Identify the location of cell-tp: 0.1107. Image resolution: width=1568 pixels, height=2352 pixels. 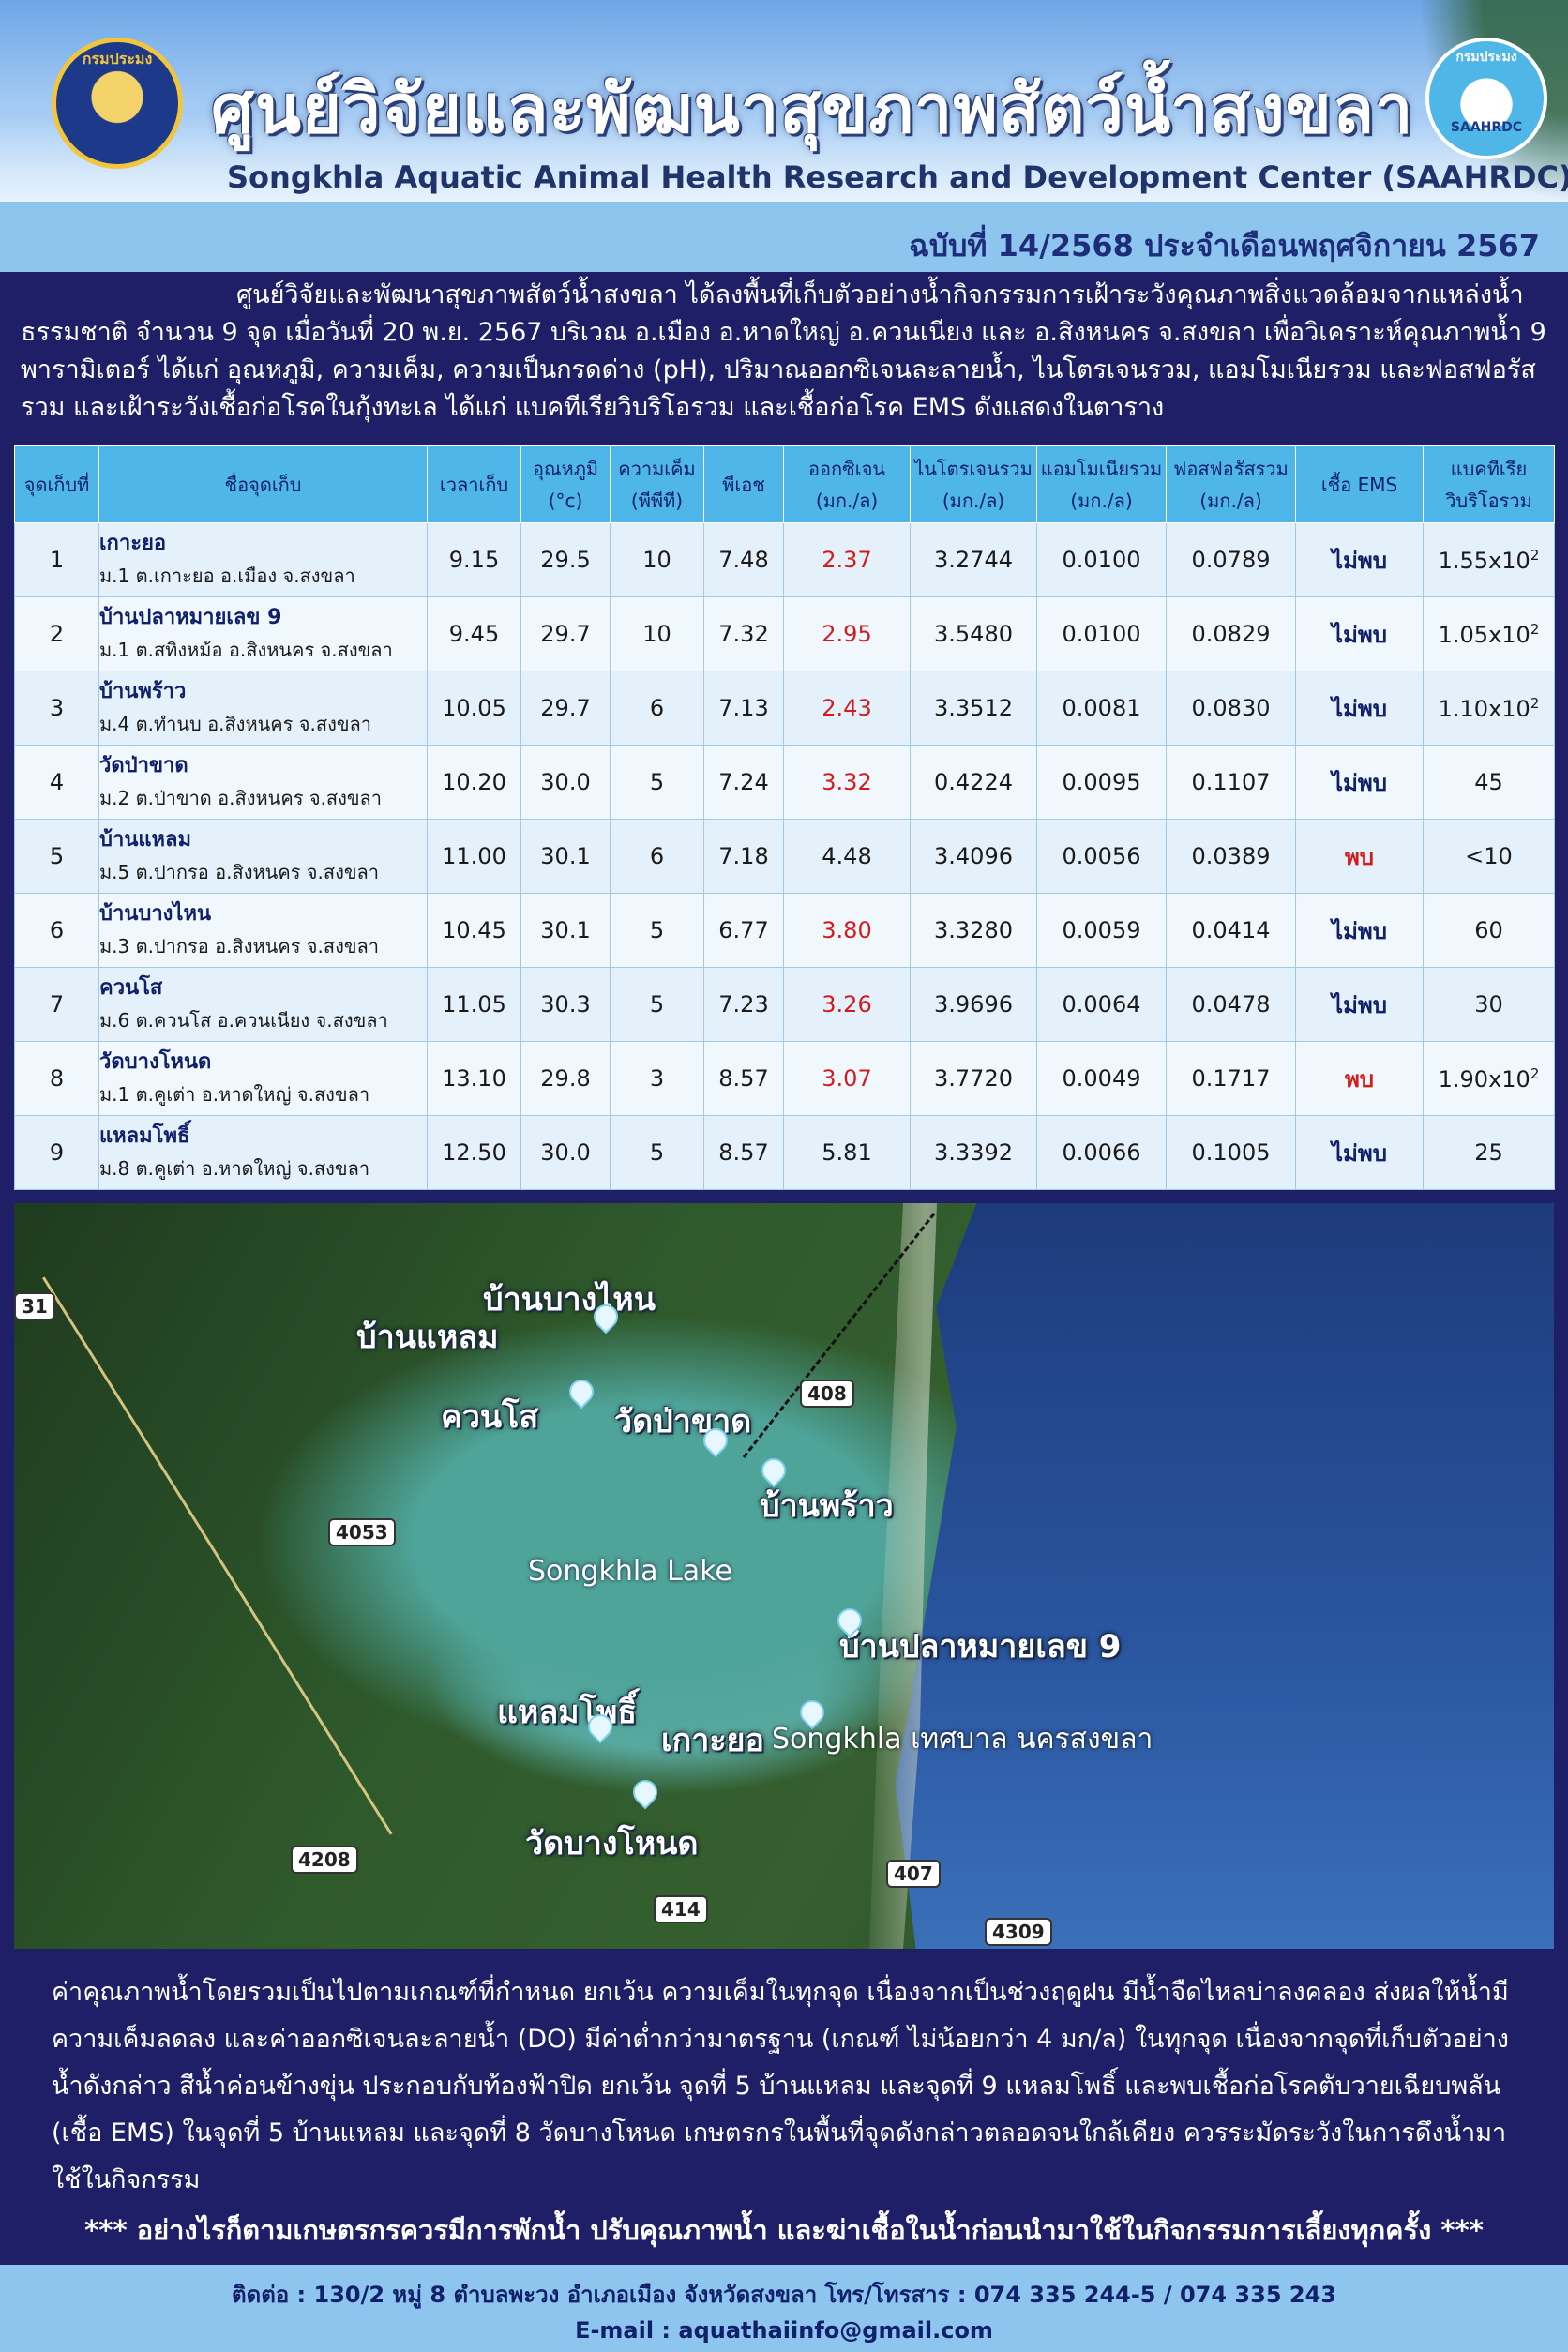
(1231, 782).